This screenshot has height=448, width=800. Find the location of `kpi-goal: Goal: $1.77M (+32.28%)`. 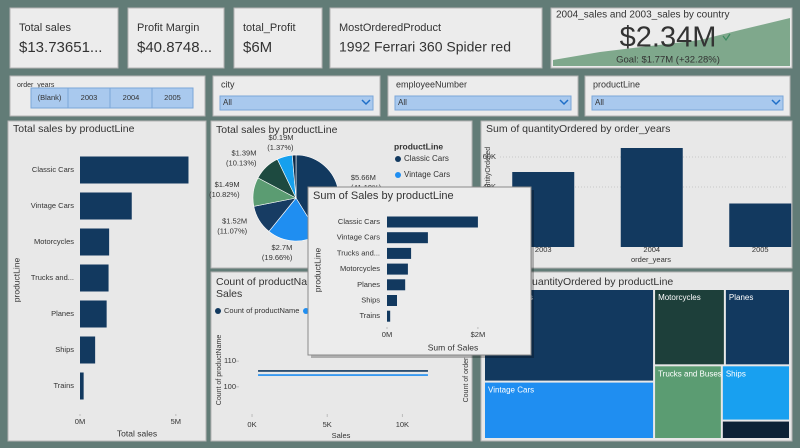

kpi-goal: Goal: $1.77M (+32.28%) is located at coordinates (668, 60).